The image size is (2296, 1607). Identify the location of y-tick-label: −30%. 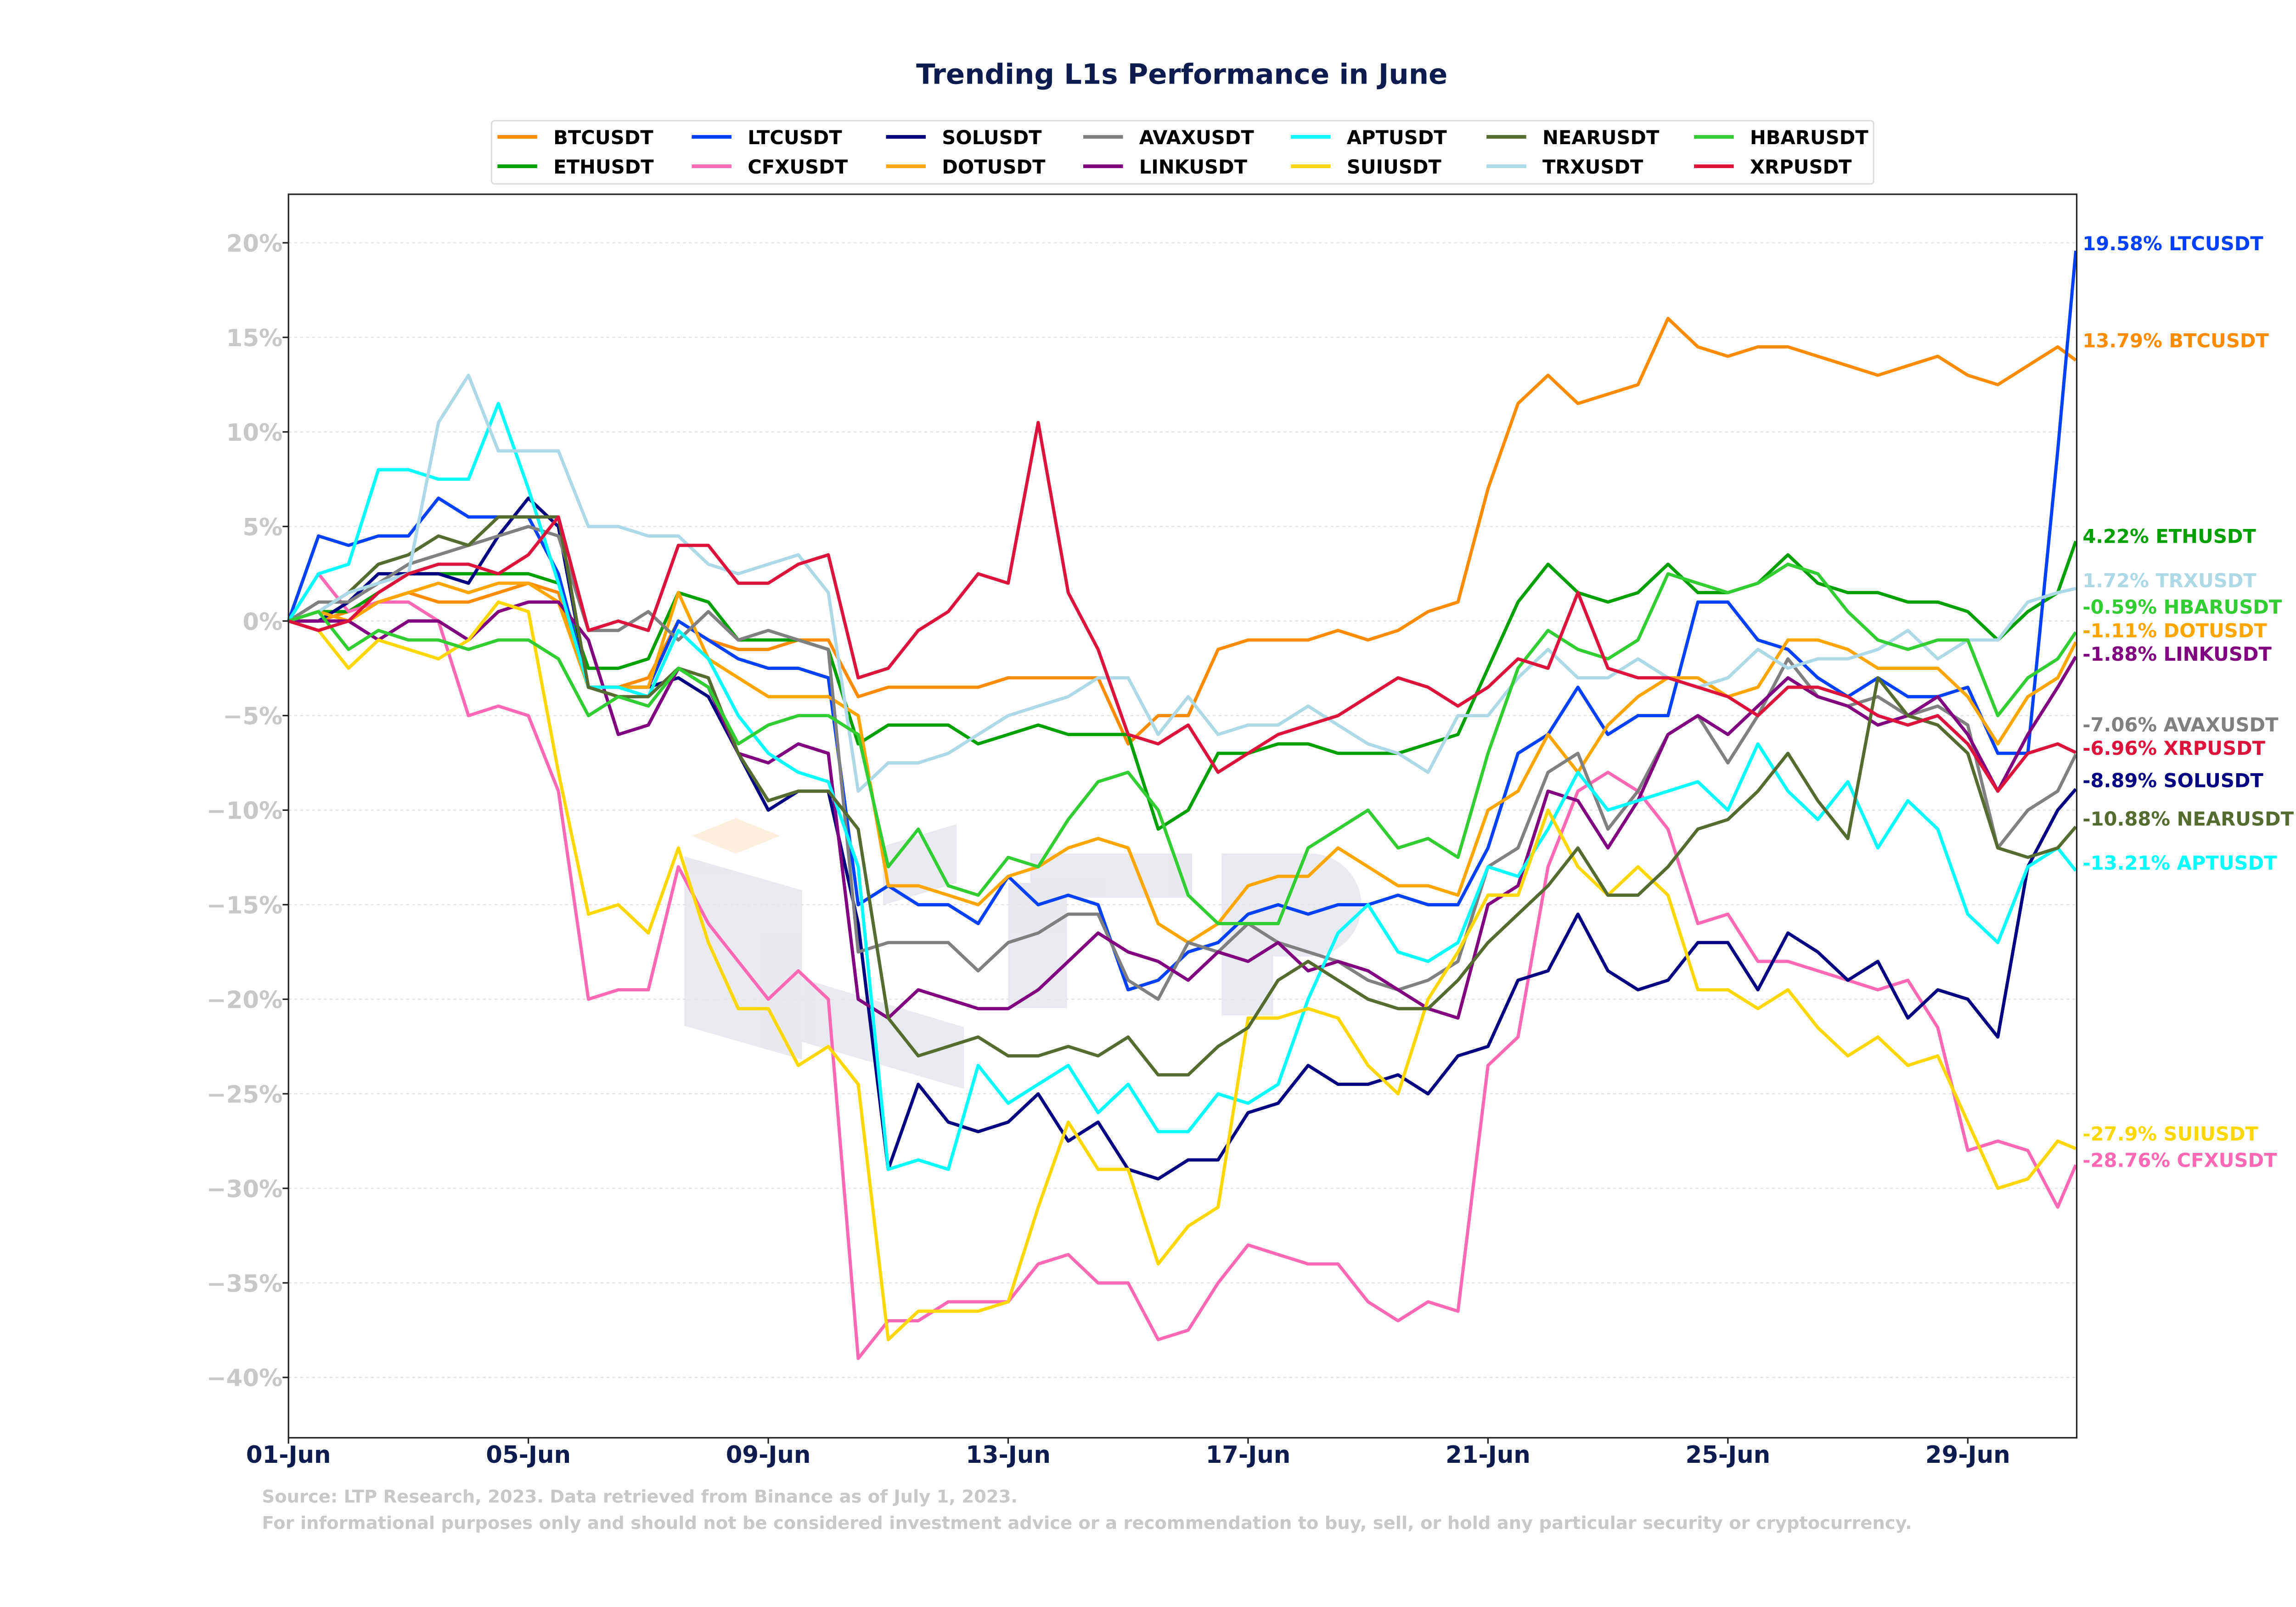
(245, 1189).